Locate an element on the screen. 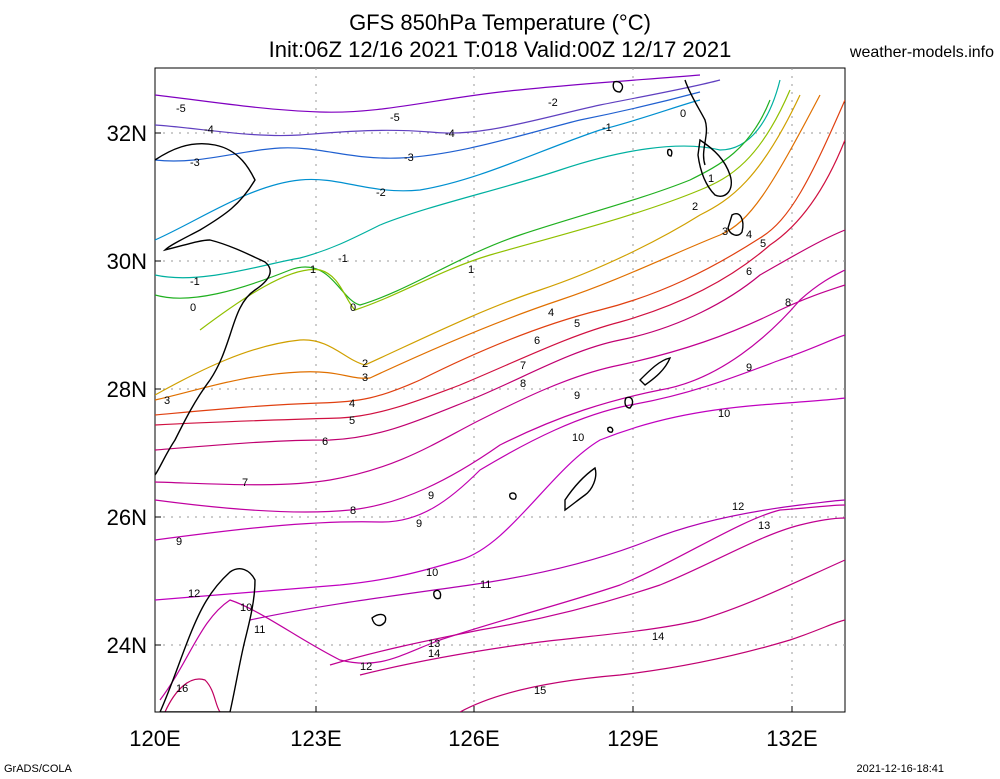 This screenshot has height=779, width=1000. lon-tick-label: 126E is located at coordinates (473, 738).